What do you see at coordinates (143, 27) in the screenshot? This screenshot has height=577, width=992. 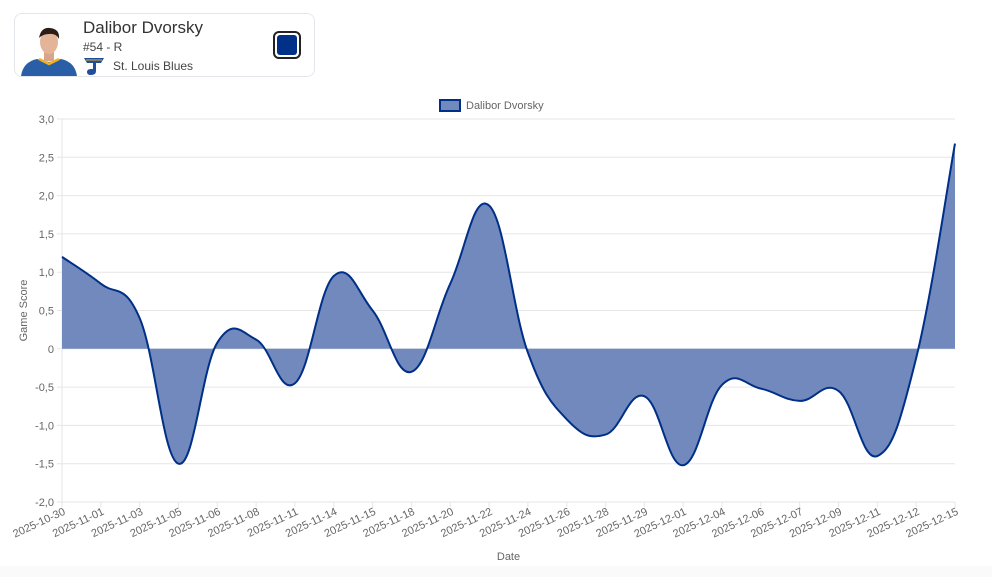 I see `player-name: Dalibor Dvorsky` at bounding box center [143, 27].